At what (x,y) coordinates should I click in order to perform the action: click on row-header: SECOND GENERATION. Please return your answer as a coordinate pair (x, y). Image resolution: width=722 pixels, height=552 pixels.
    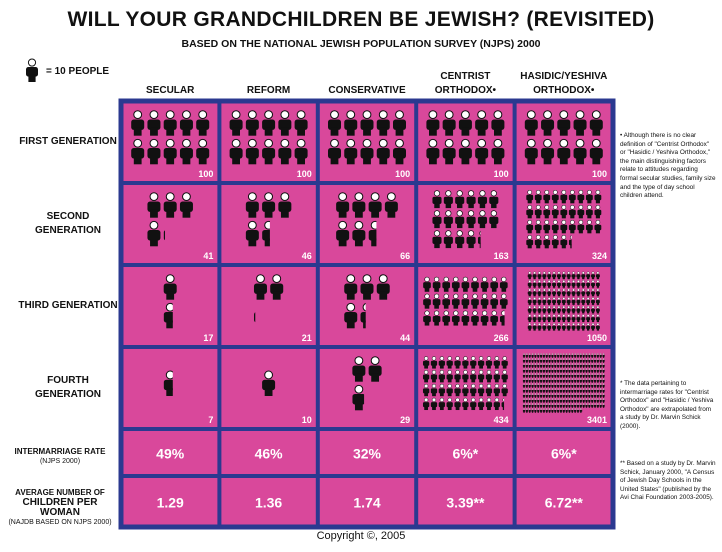
    Looking at the image, I should click on (68, 223).